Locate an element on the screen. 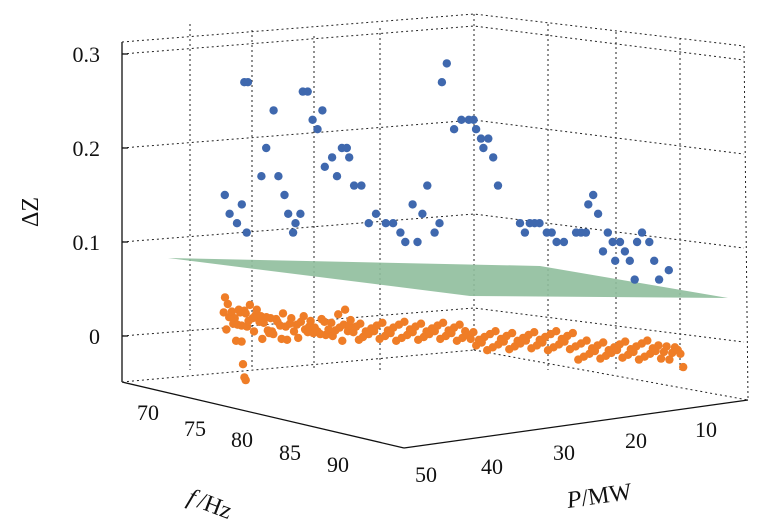  plane-surface is located at coordinates (448, 278).